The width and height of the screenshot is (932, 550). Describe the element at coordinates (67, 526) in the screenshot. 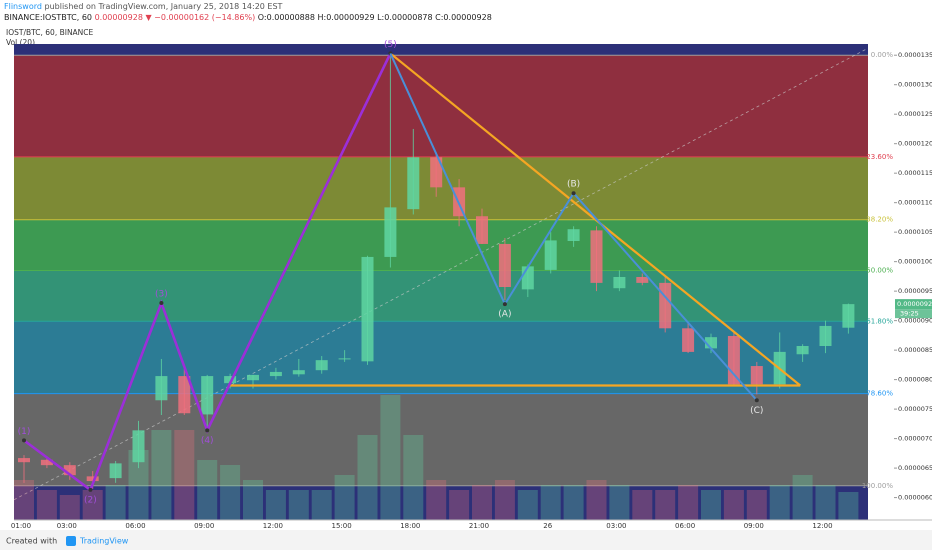

I see `x-tick-label: 03:00` at that location.